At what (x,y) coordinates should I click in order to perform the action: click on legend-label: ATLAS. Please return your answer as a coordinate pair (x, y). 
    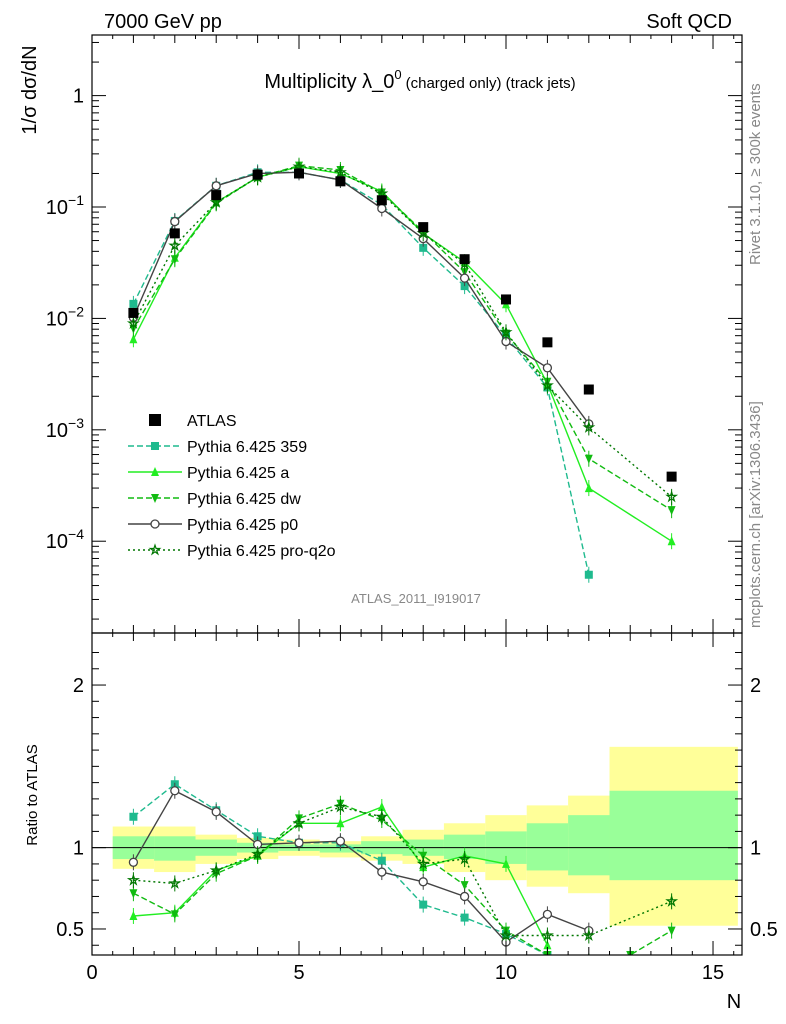
    Looking at the image, I should click on (212, 421).